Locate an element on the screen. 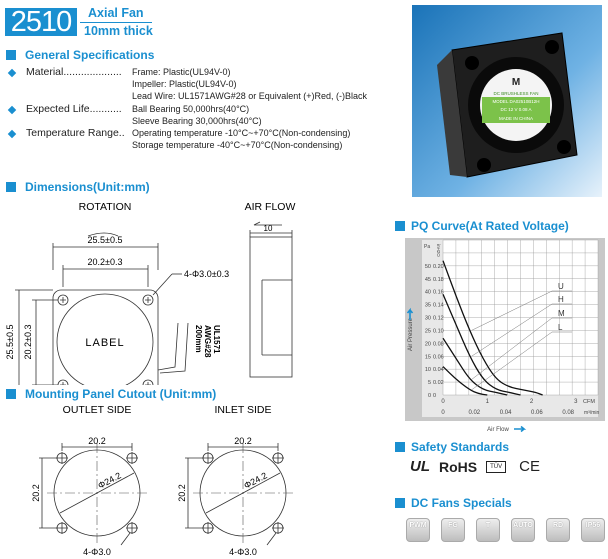 This screenshot has height=559, width=608. x-tick-m3: 0 is located at coordinates (443, 413).